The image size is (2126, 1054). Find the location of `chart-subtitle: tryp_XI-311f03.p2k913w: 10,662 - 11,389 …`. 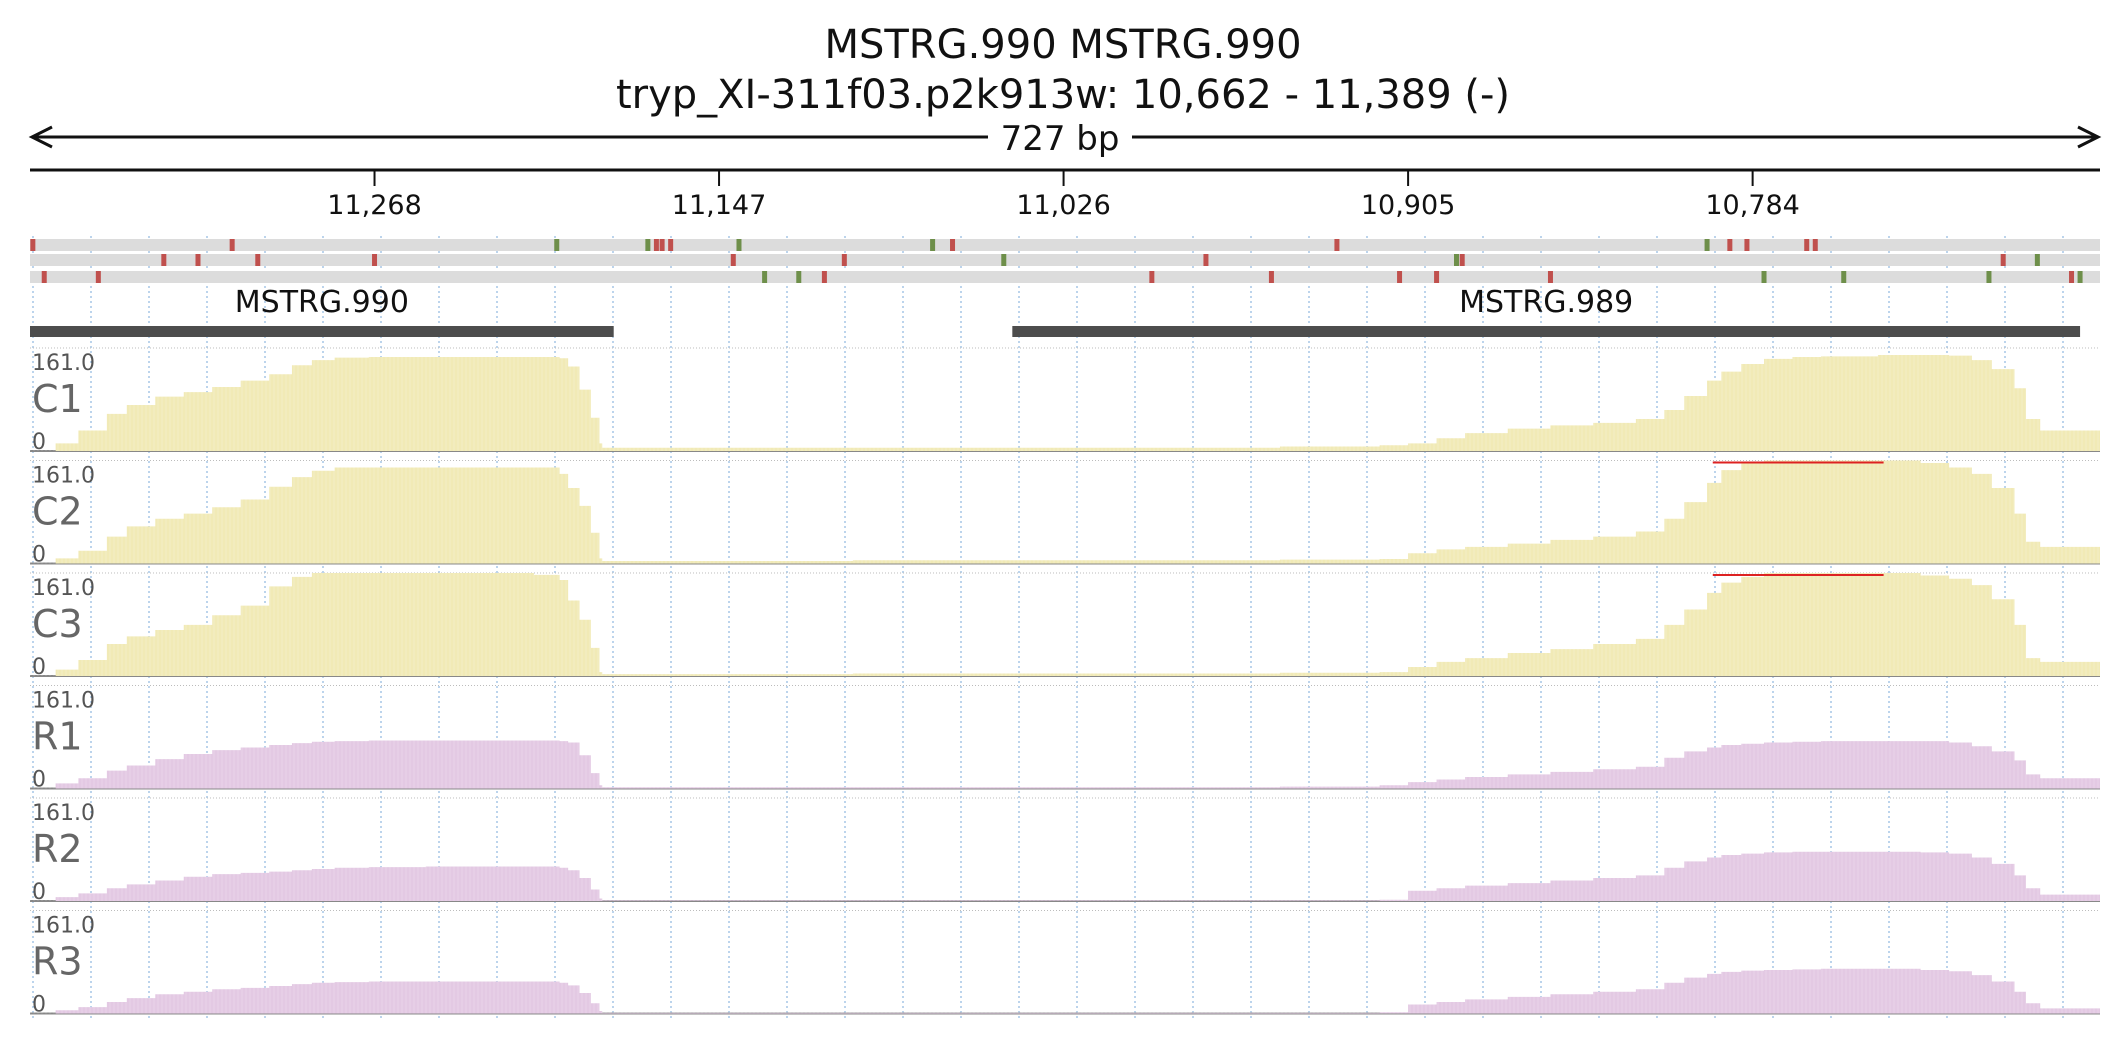

chart-subtitle: tryp_XI-311f03.p2k913w: 10,662 - 11,389 … is located at coordinates (1063, 95).